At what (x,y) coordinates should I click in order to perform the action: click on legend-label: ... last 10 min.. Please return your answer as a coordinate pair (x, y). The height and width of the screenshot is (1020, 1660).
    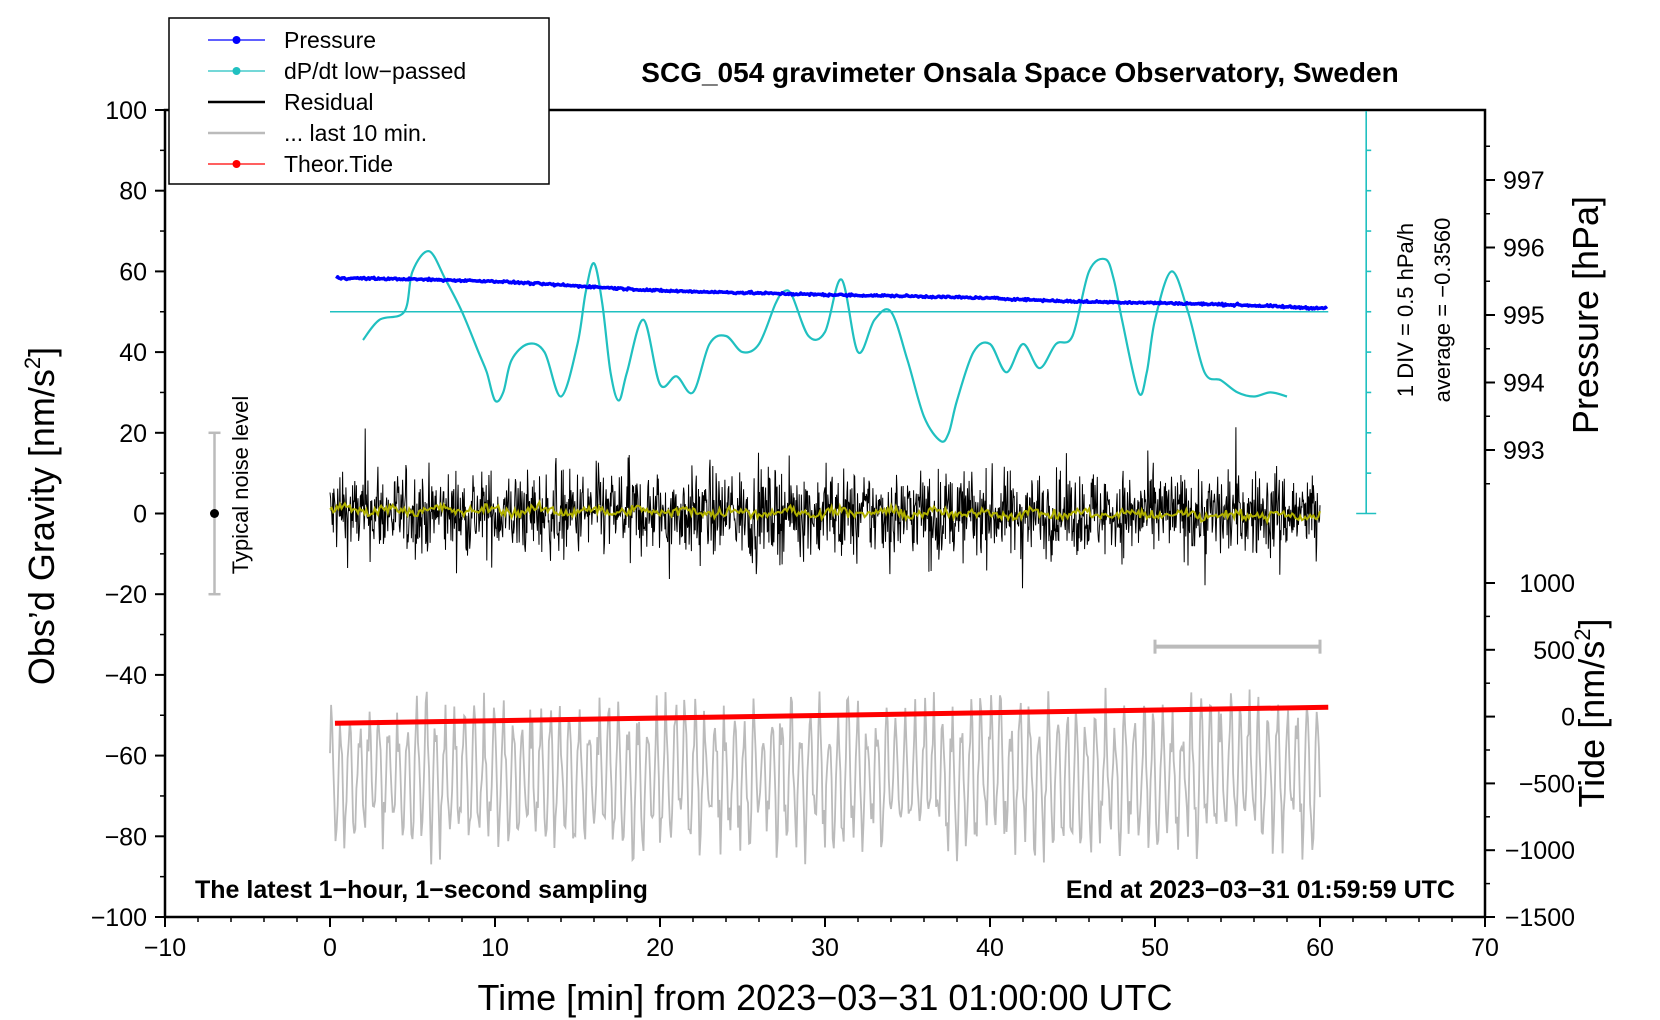
    Looking at the image, I should click on (355, 133).